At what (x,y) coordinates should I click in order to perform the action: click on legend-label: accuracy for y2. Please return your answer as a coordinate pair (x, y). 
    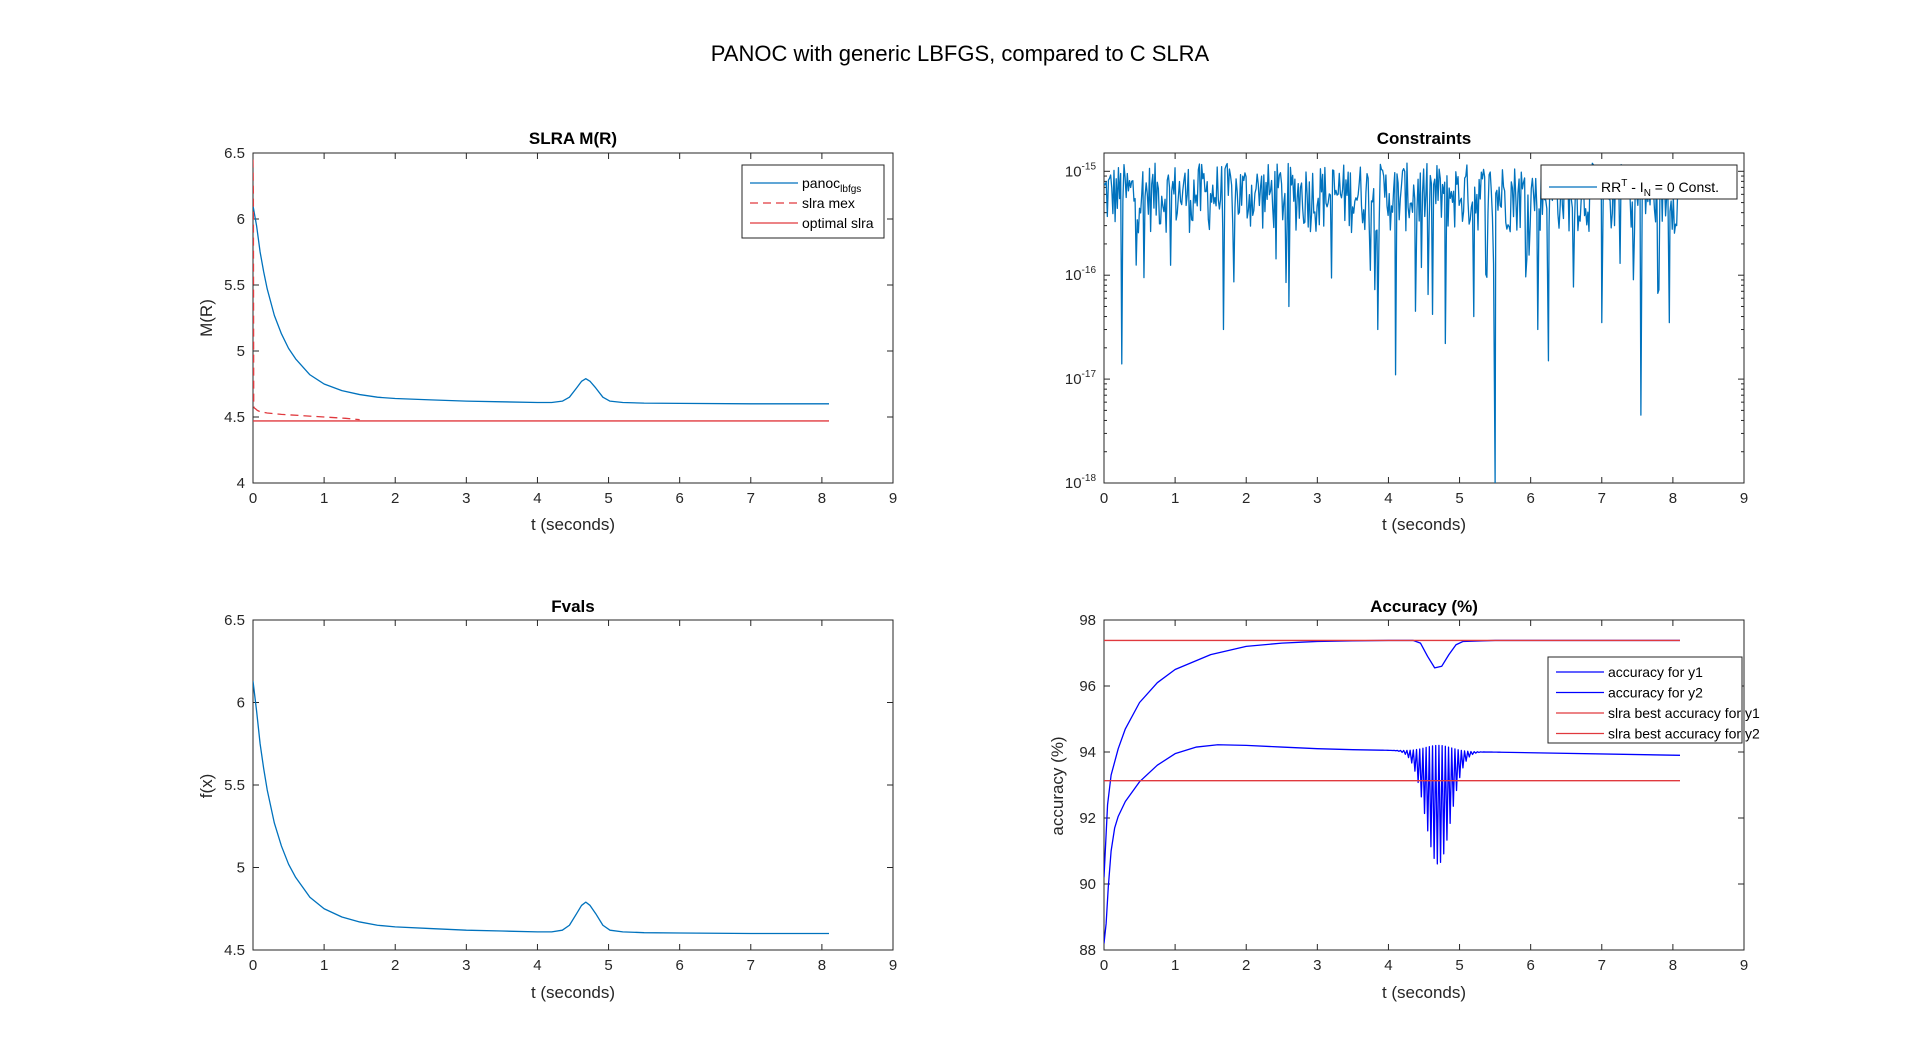
    Looking at the image, I should click on (1655, 693).